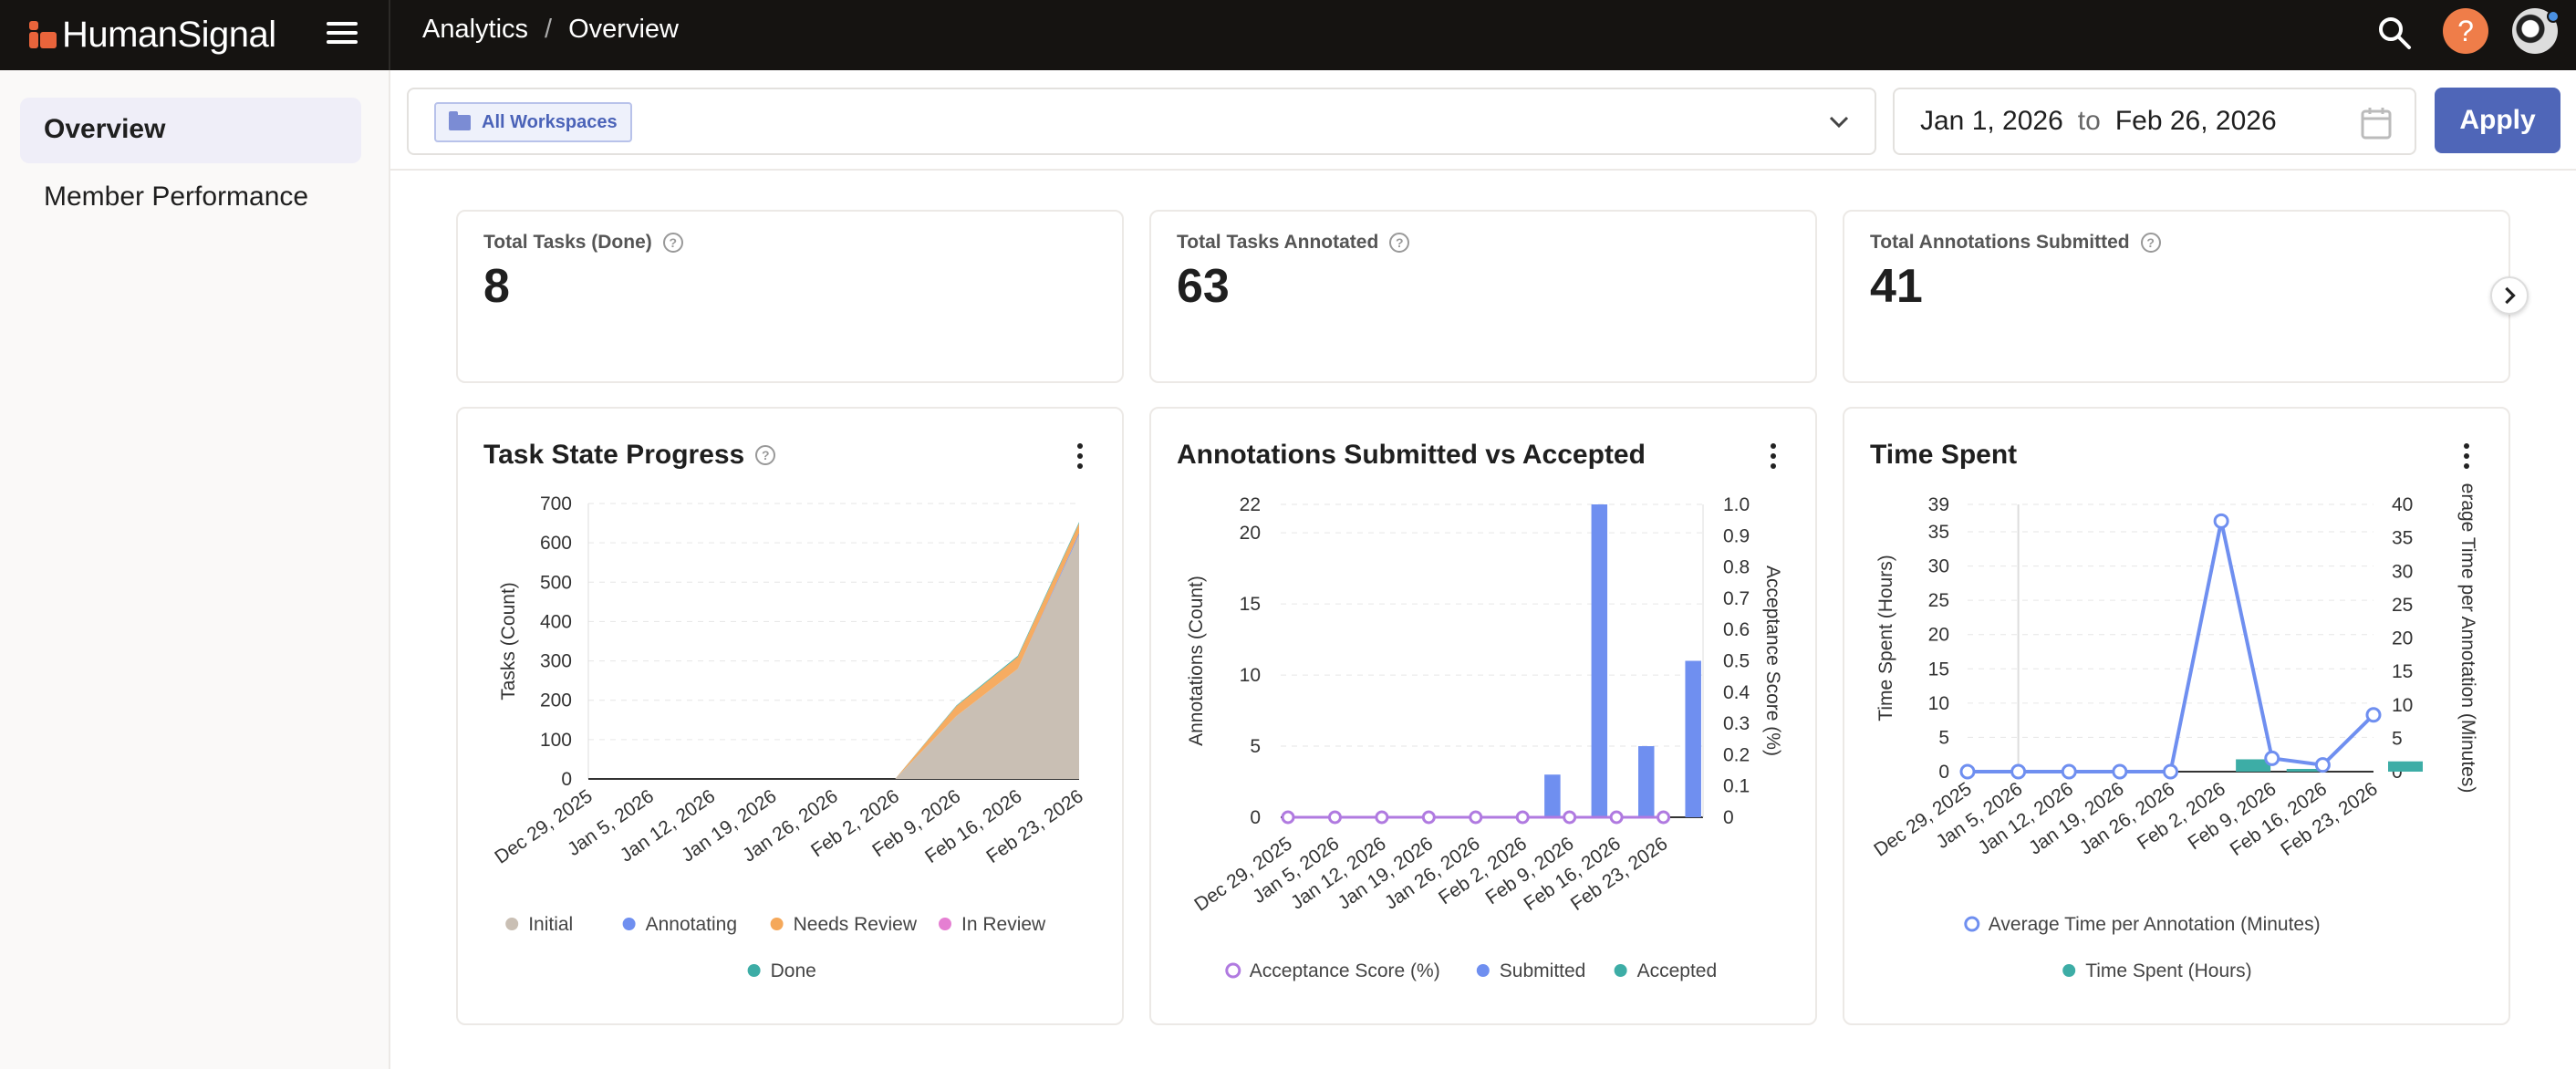  Describe the element at coordinates (1938, 669) in the screenshot. I see `y-tick-label: 15` at that location.